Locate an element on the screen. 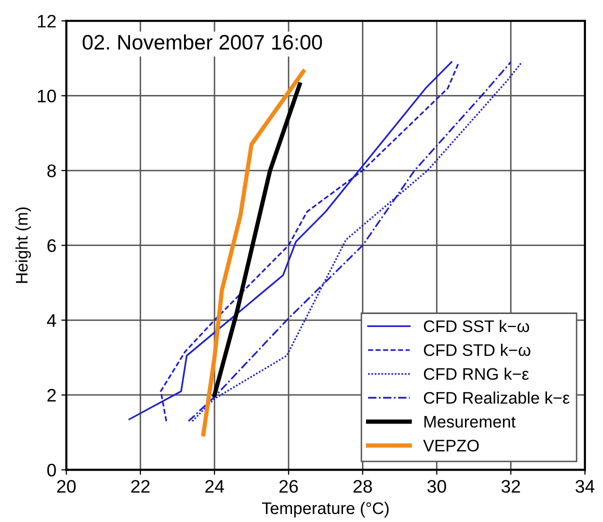 This screenshot has height=522, width=603. x-tick-label: 32 is located at coordinates (510, 486).